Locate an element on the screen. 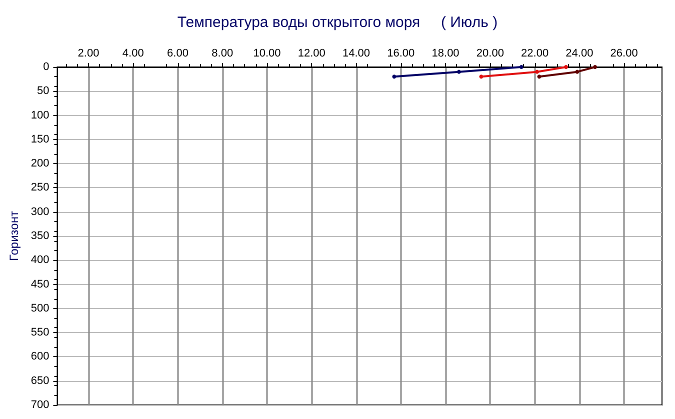  x-tick-label: 6.00 is located at coordinates (177, 54).